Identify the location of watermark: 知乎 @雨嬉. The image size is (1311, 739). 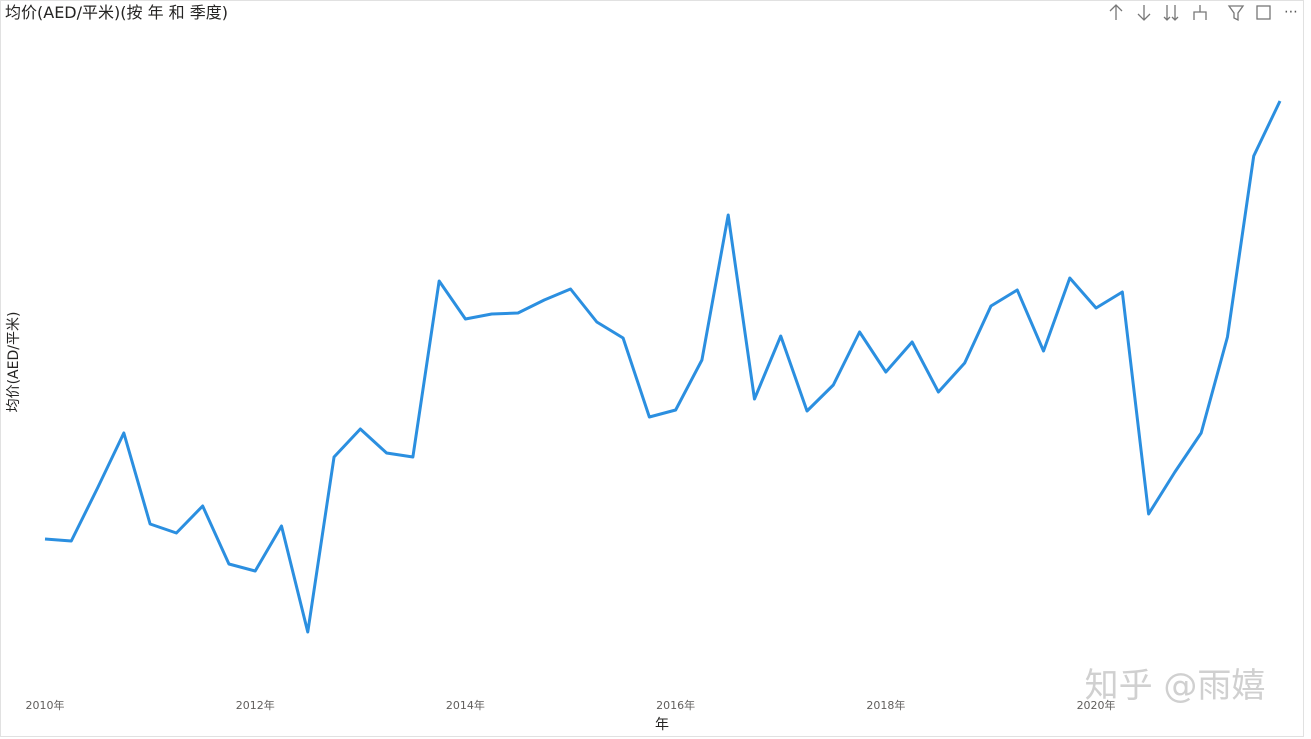
(1175, 686).